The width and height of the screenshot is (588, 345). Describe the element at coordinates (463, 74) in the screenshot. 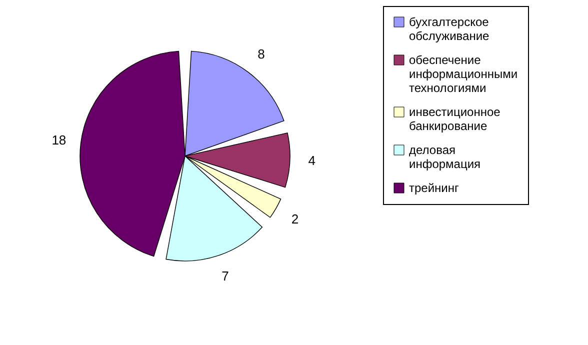

I see `legend-label: обеспечение информационными технологиями` at that location.